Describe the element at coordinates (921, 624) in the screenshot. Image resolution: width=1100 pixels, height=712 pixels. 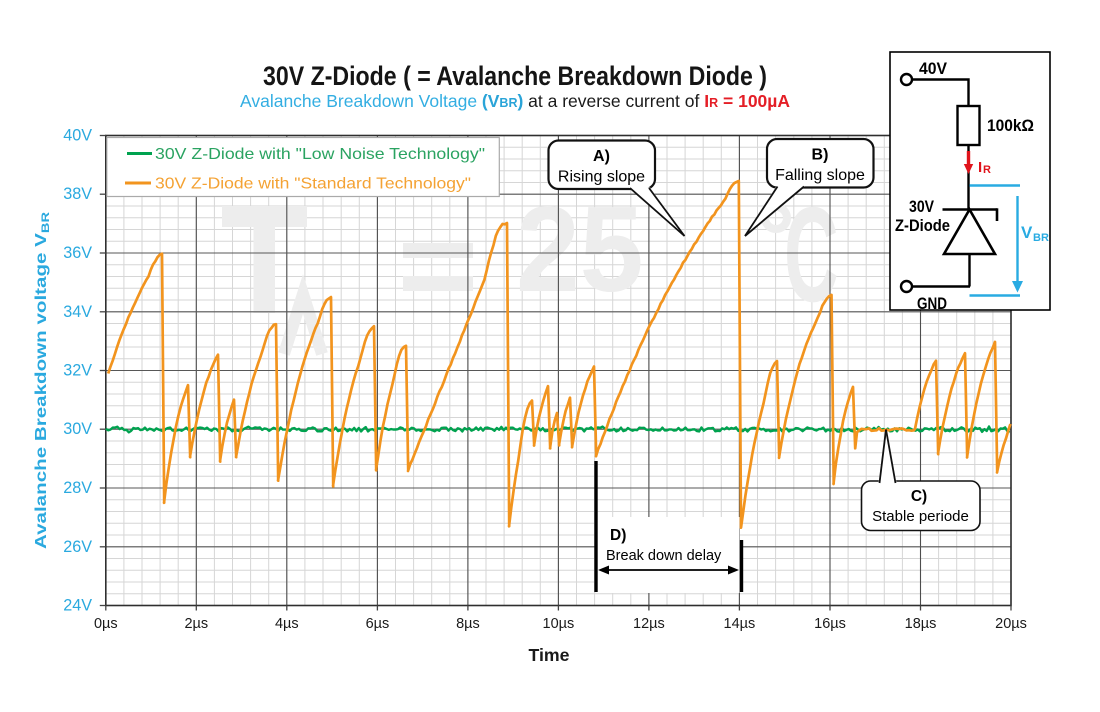
I see `svg-text: 18µs` at that location.